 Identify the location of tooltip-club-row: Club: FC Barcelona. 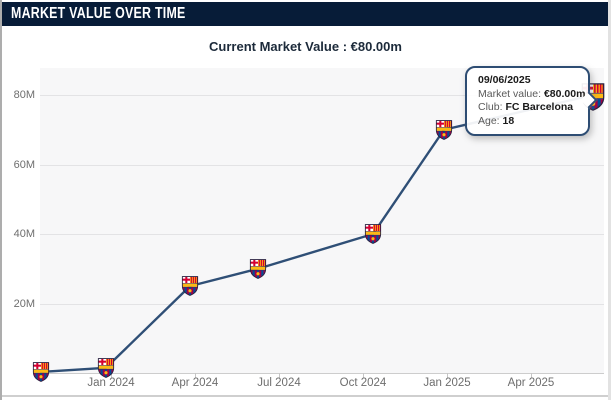
(528, 108).